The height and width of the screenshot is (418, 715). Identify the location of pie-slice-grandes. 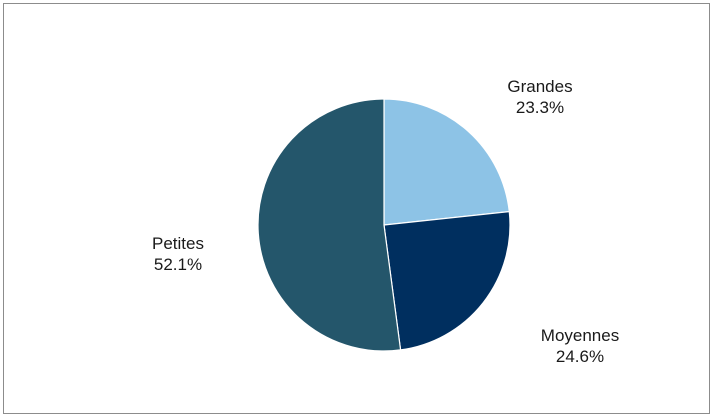
(446, 162).